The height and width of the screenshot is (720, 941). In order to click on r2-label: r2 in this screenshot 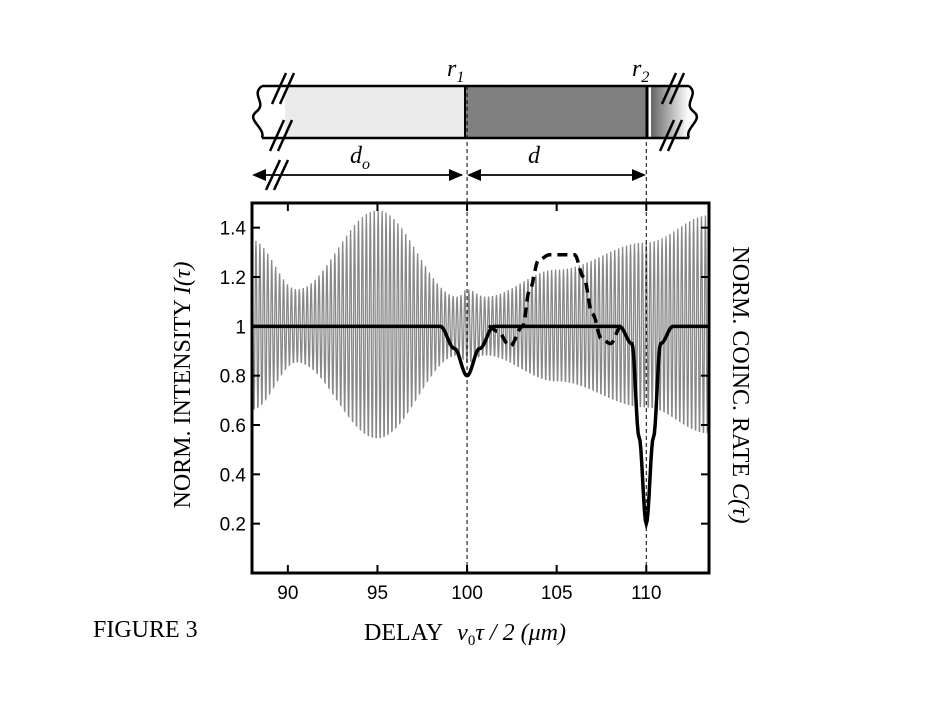, I will do `click(640, 71)`.